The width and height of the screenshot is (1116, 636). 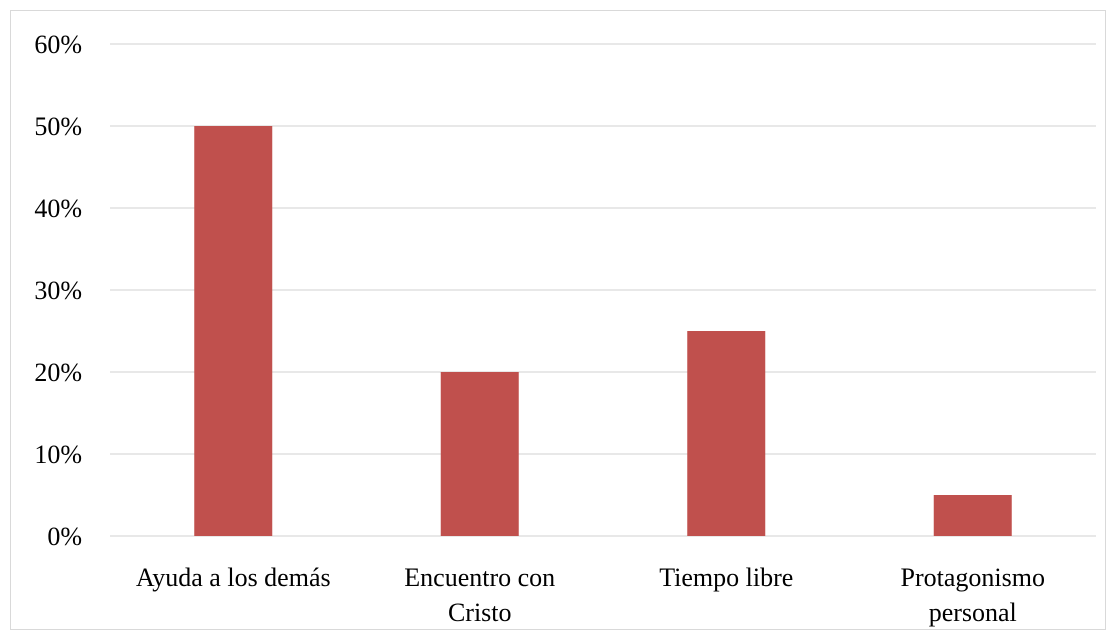 What do you see at coordinates (64, 536) in the screenshot?
I see `y-tick-label: 0%` at bounding box center [64, 536].